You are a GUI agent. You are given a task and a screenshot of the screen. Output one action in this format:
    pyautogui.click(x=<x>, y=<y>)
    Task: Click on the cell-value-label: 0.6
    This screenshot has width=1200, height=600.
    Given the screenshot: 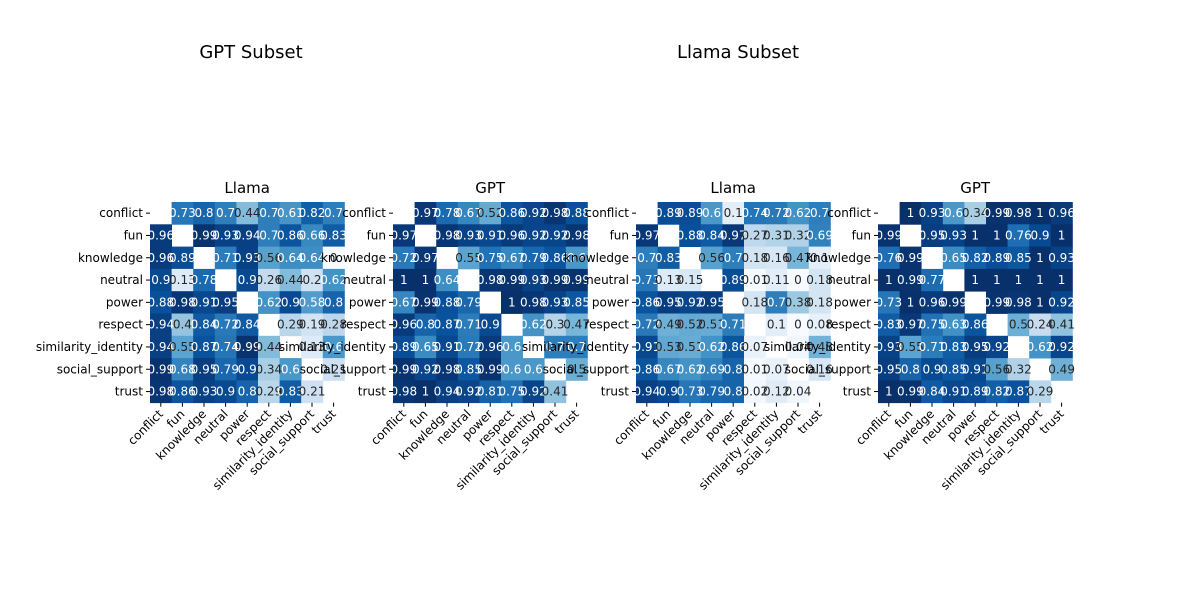 What is the action you would take?
    pyautogui.click(x=711, y=213)
    